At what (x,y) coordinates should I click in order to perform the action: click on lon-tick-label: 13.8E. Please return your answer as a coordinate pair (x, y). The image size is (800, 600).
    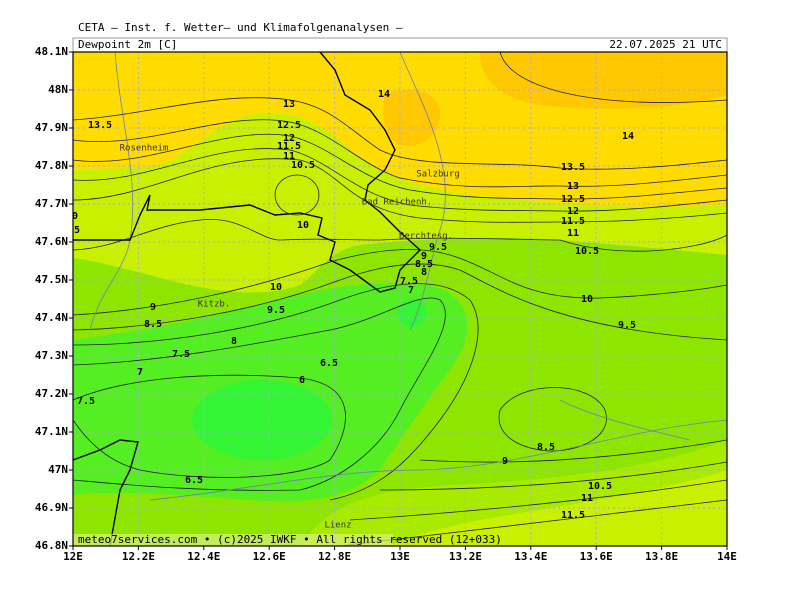
    Looking at the image, I should click on (661, 556).